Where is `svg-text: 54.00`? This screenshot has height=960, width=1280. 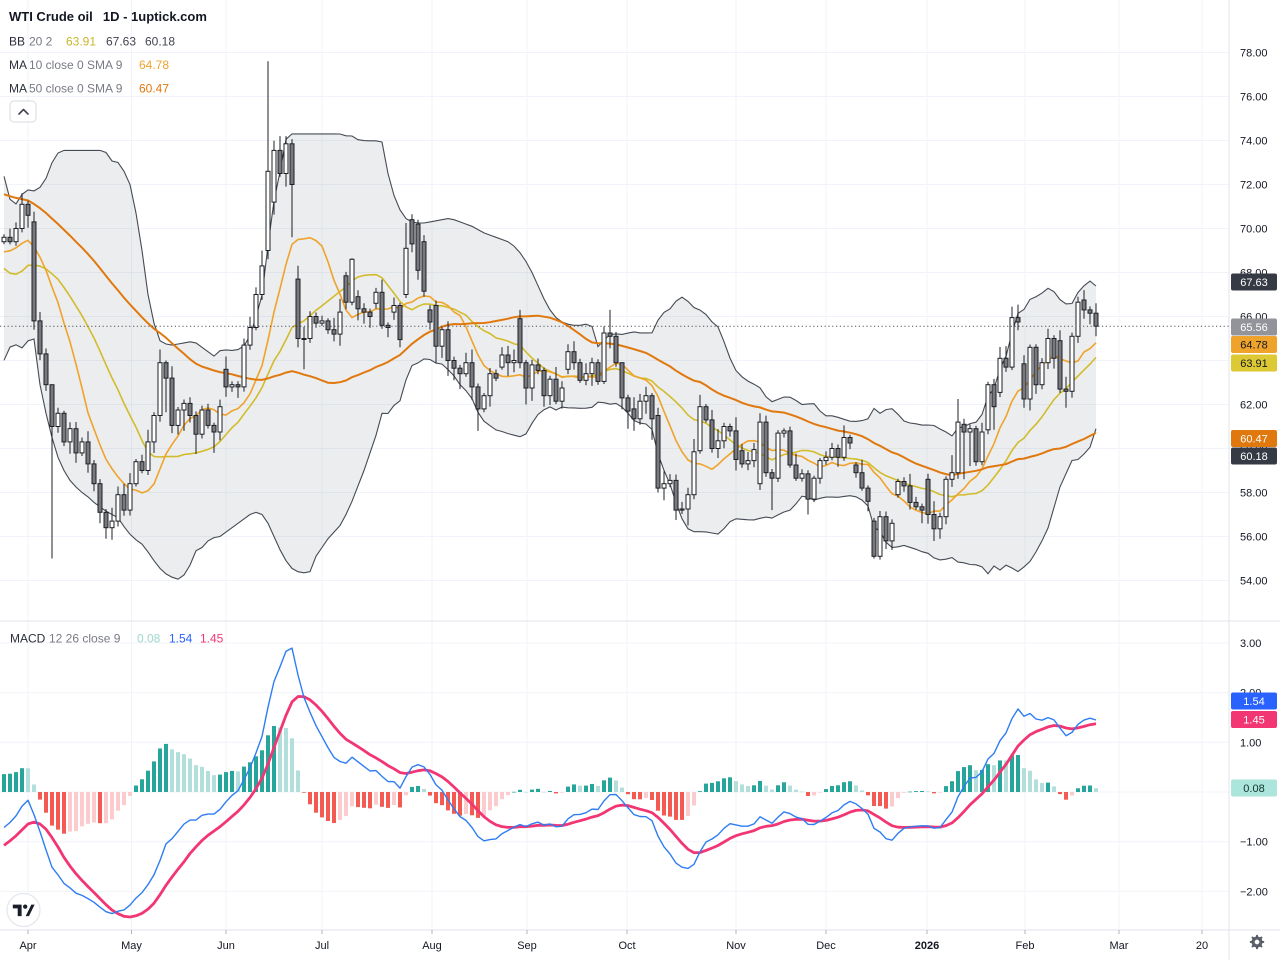
svg-text: 54.00 is located at coordinates (1254, 582).